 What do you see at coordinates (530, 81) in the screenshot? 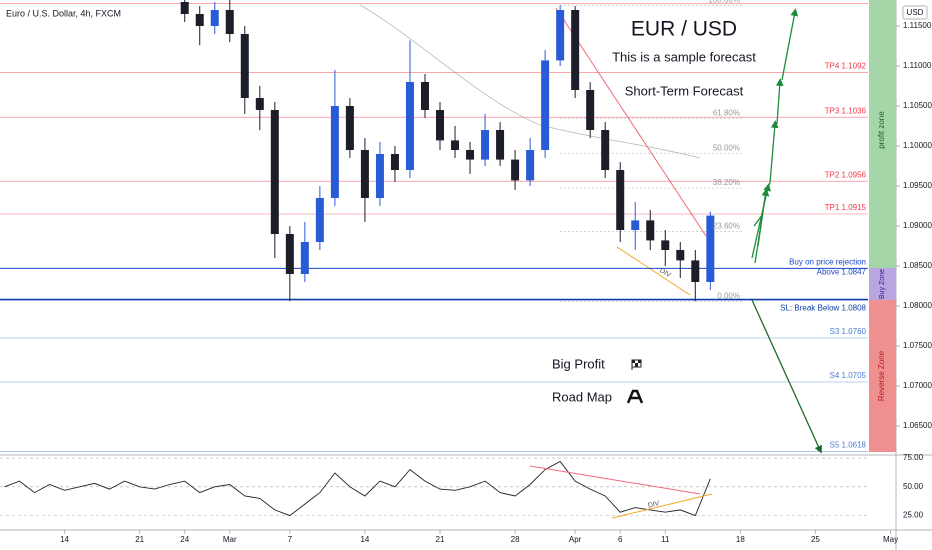
I see `moving-average` at bounding box center [530, 81].